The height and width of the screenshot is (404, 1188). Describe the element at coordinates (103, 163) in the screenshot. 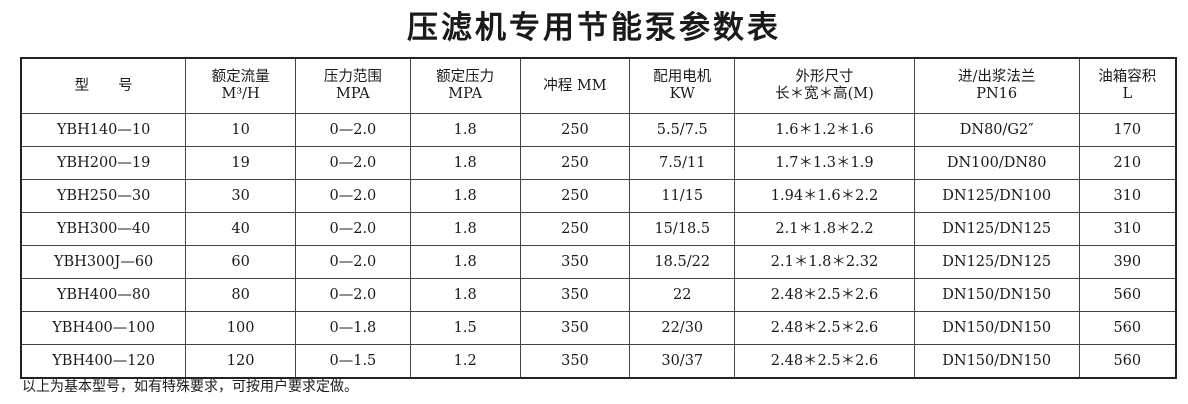

I see `table-cell: YBH200—19` at that location.